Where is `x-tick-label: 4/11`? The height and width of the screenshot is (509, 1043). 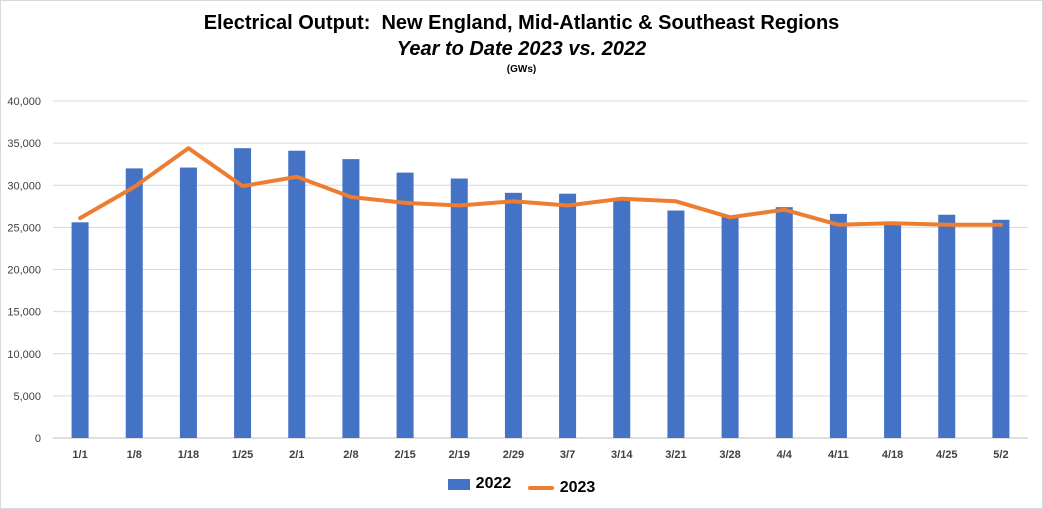
x-tick-label: 4/11 is located at coordinates (838, 455).